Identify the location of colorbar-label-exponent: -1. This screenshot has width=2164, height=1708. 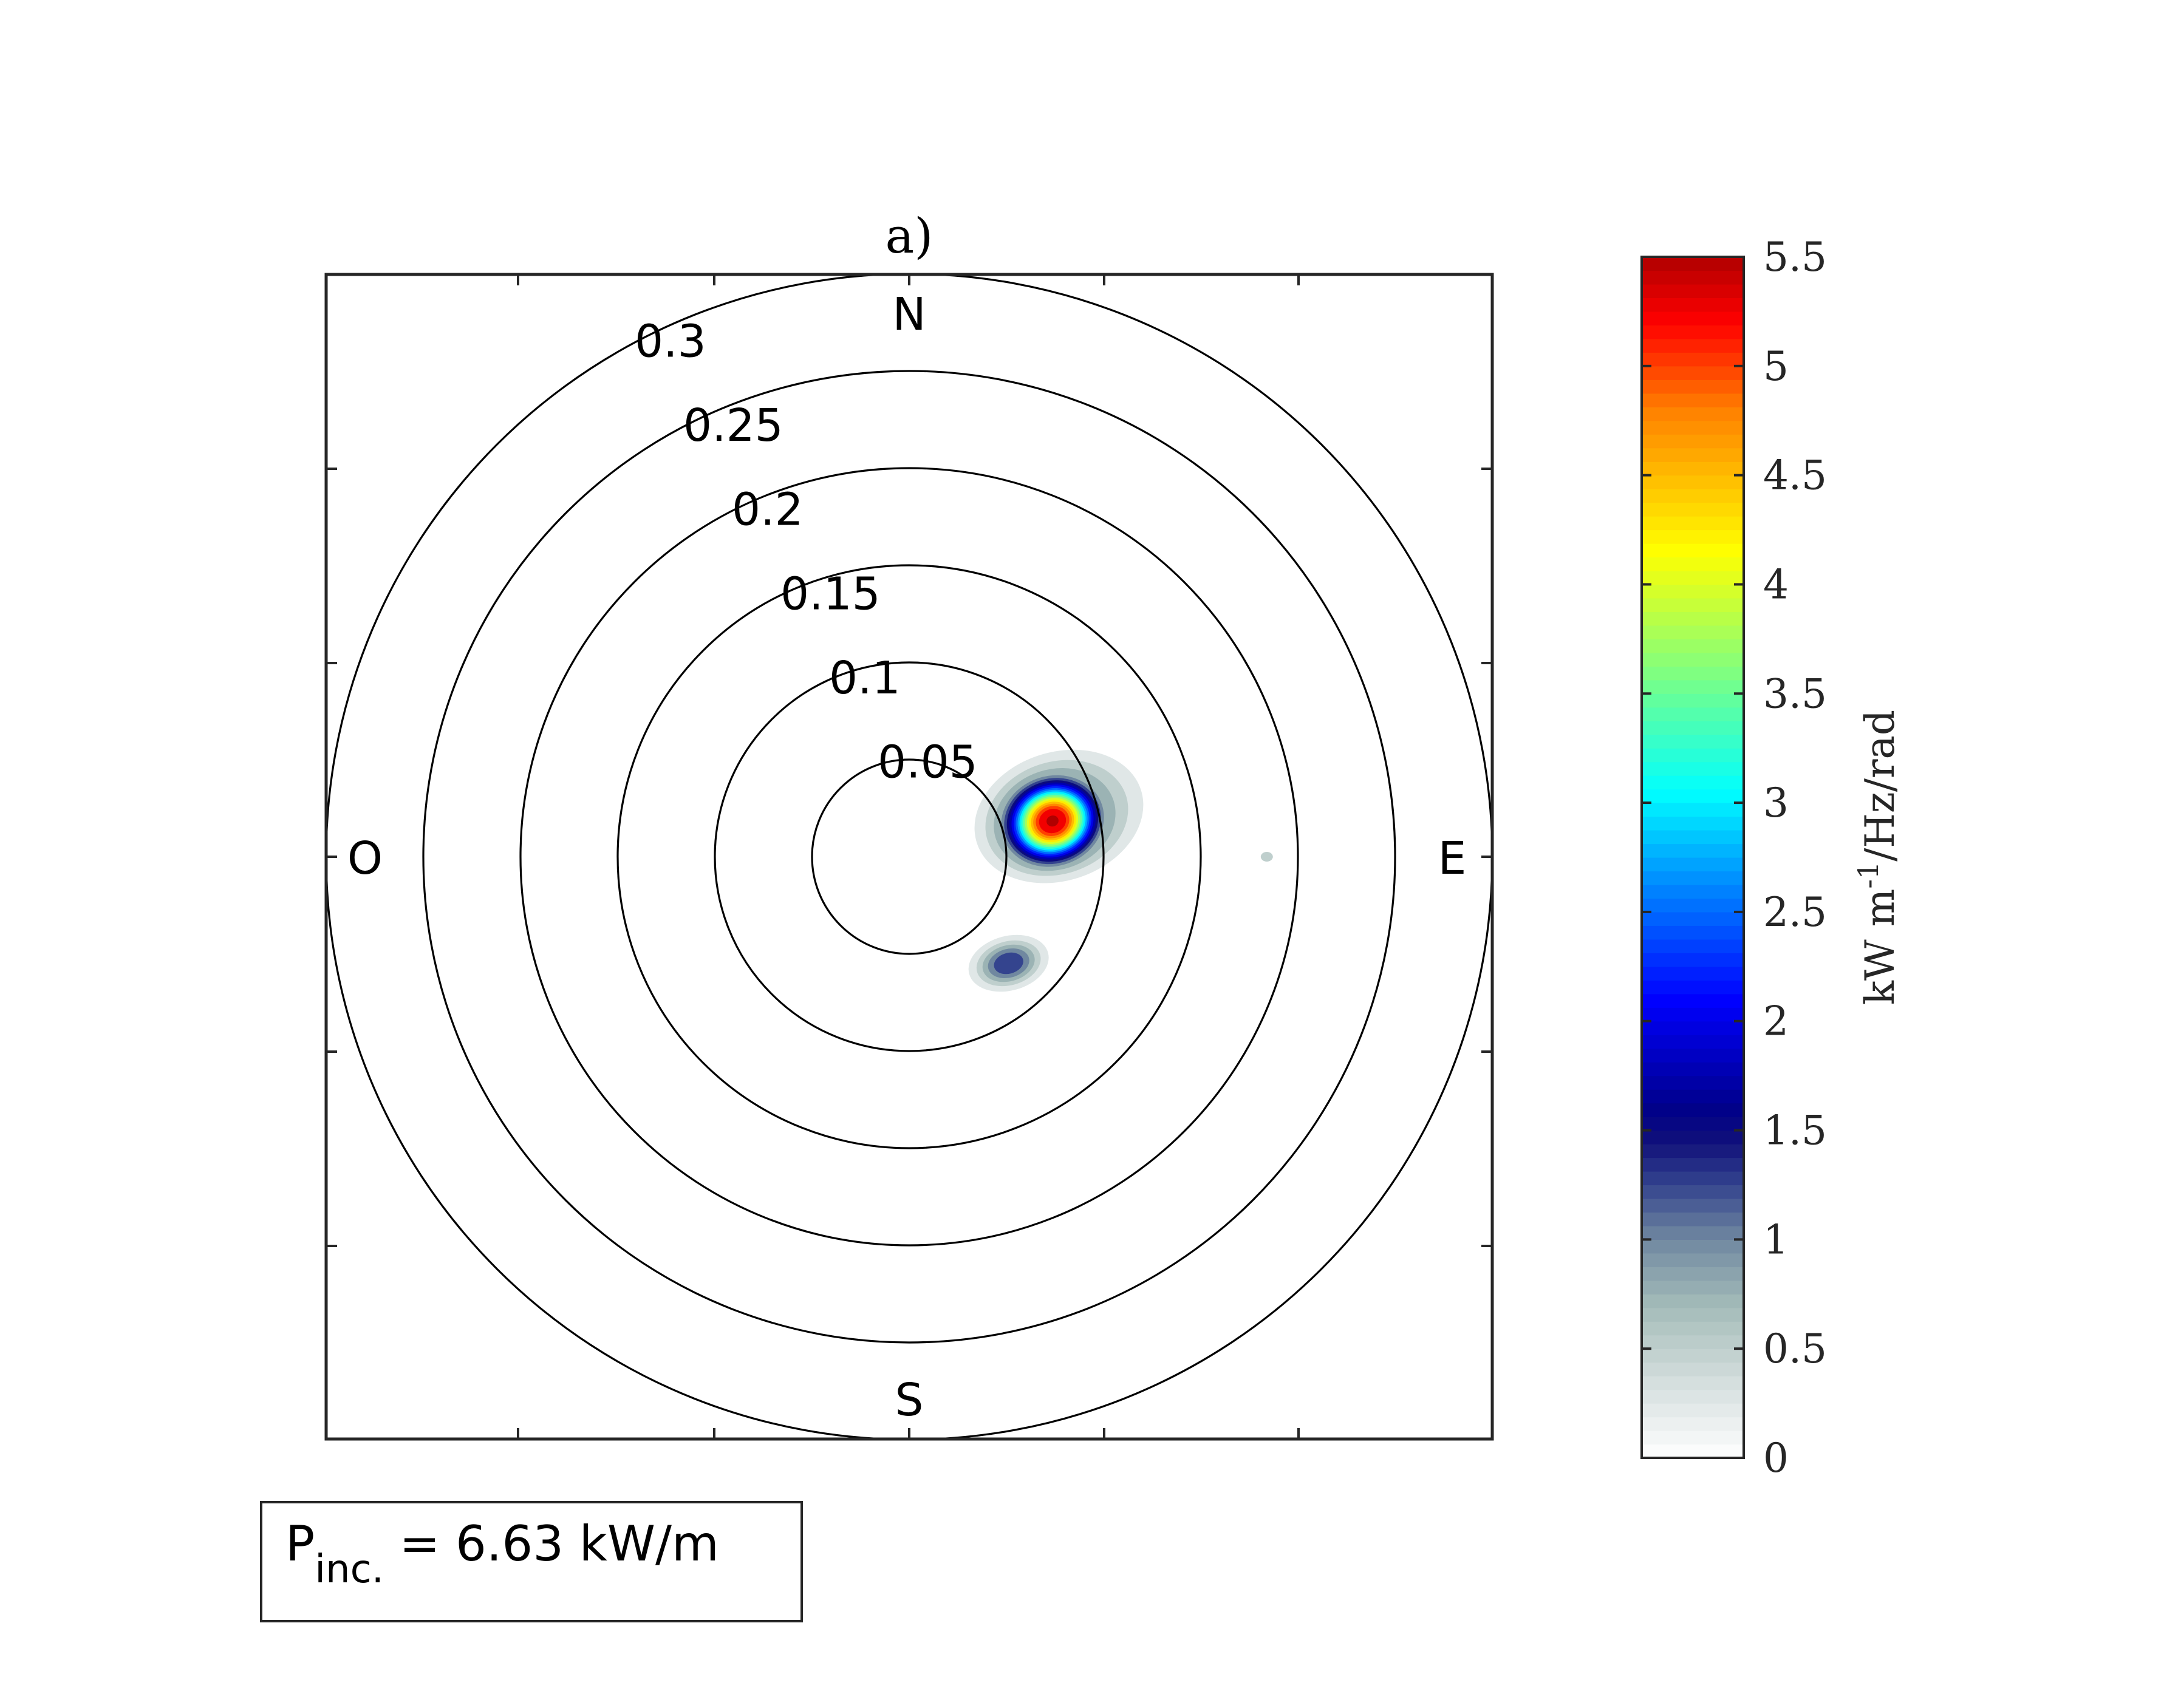
(1868, 875).